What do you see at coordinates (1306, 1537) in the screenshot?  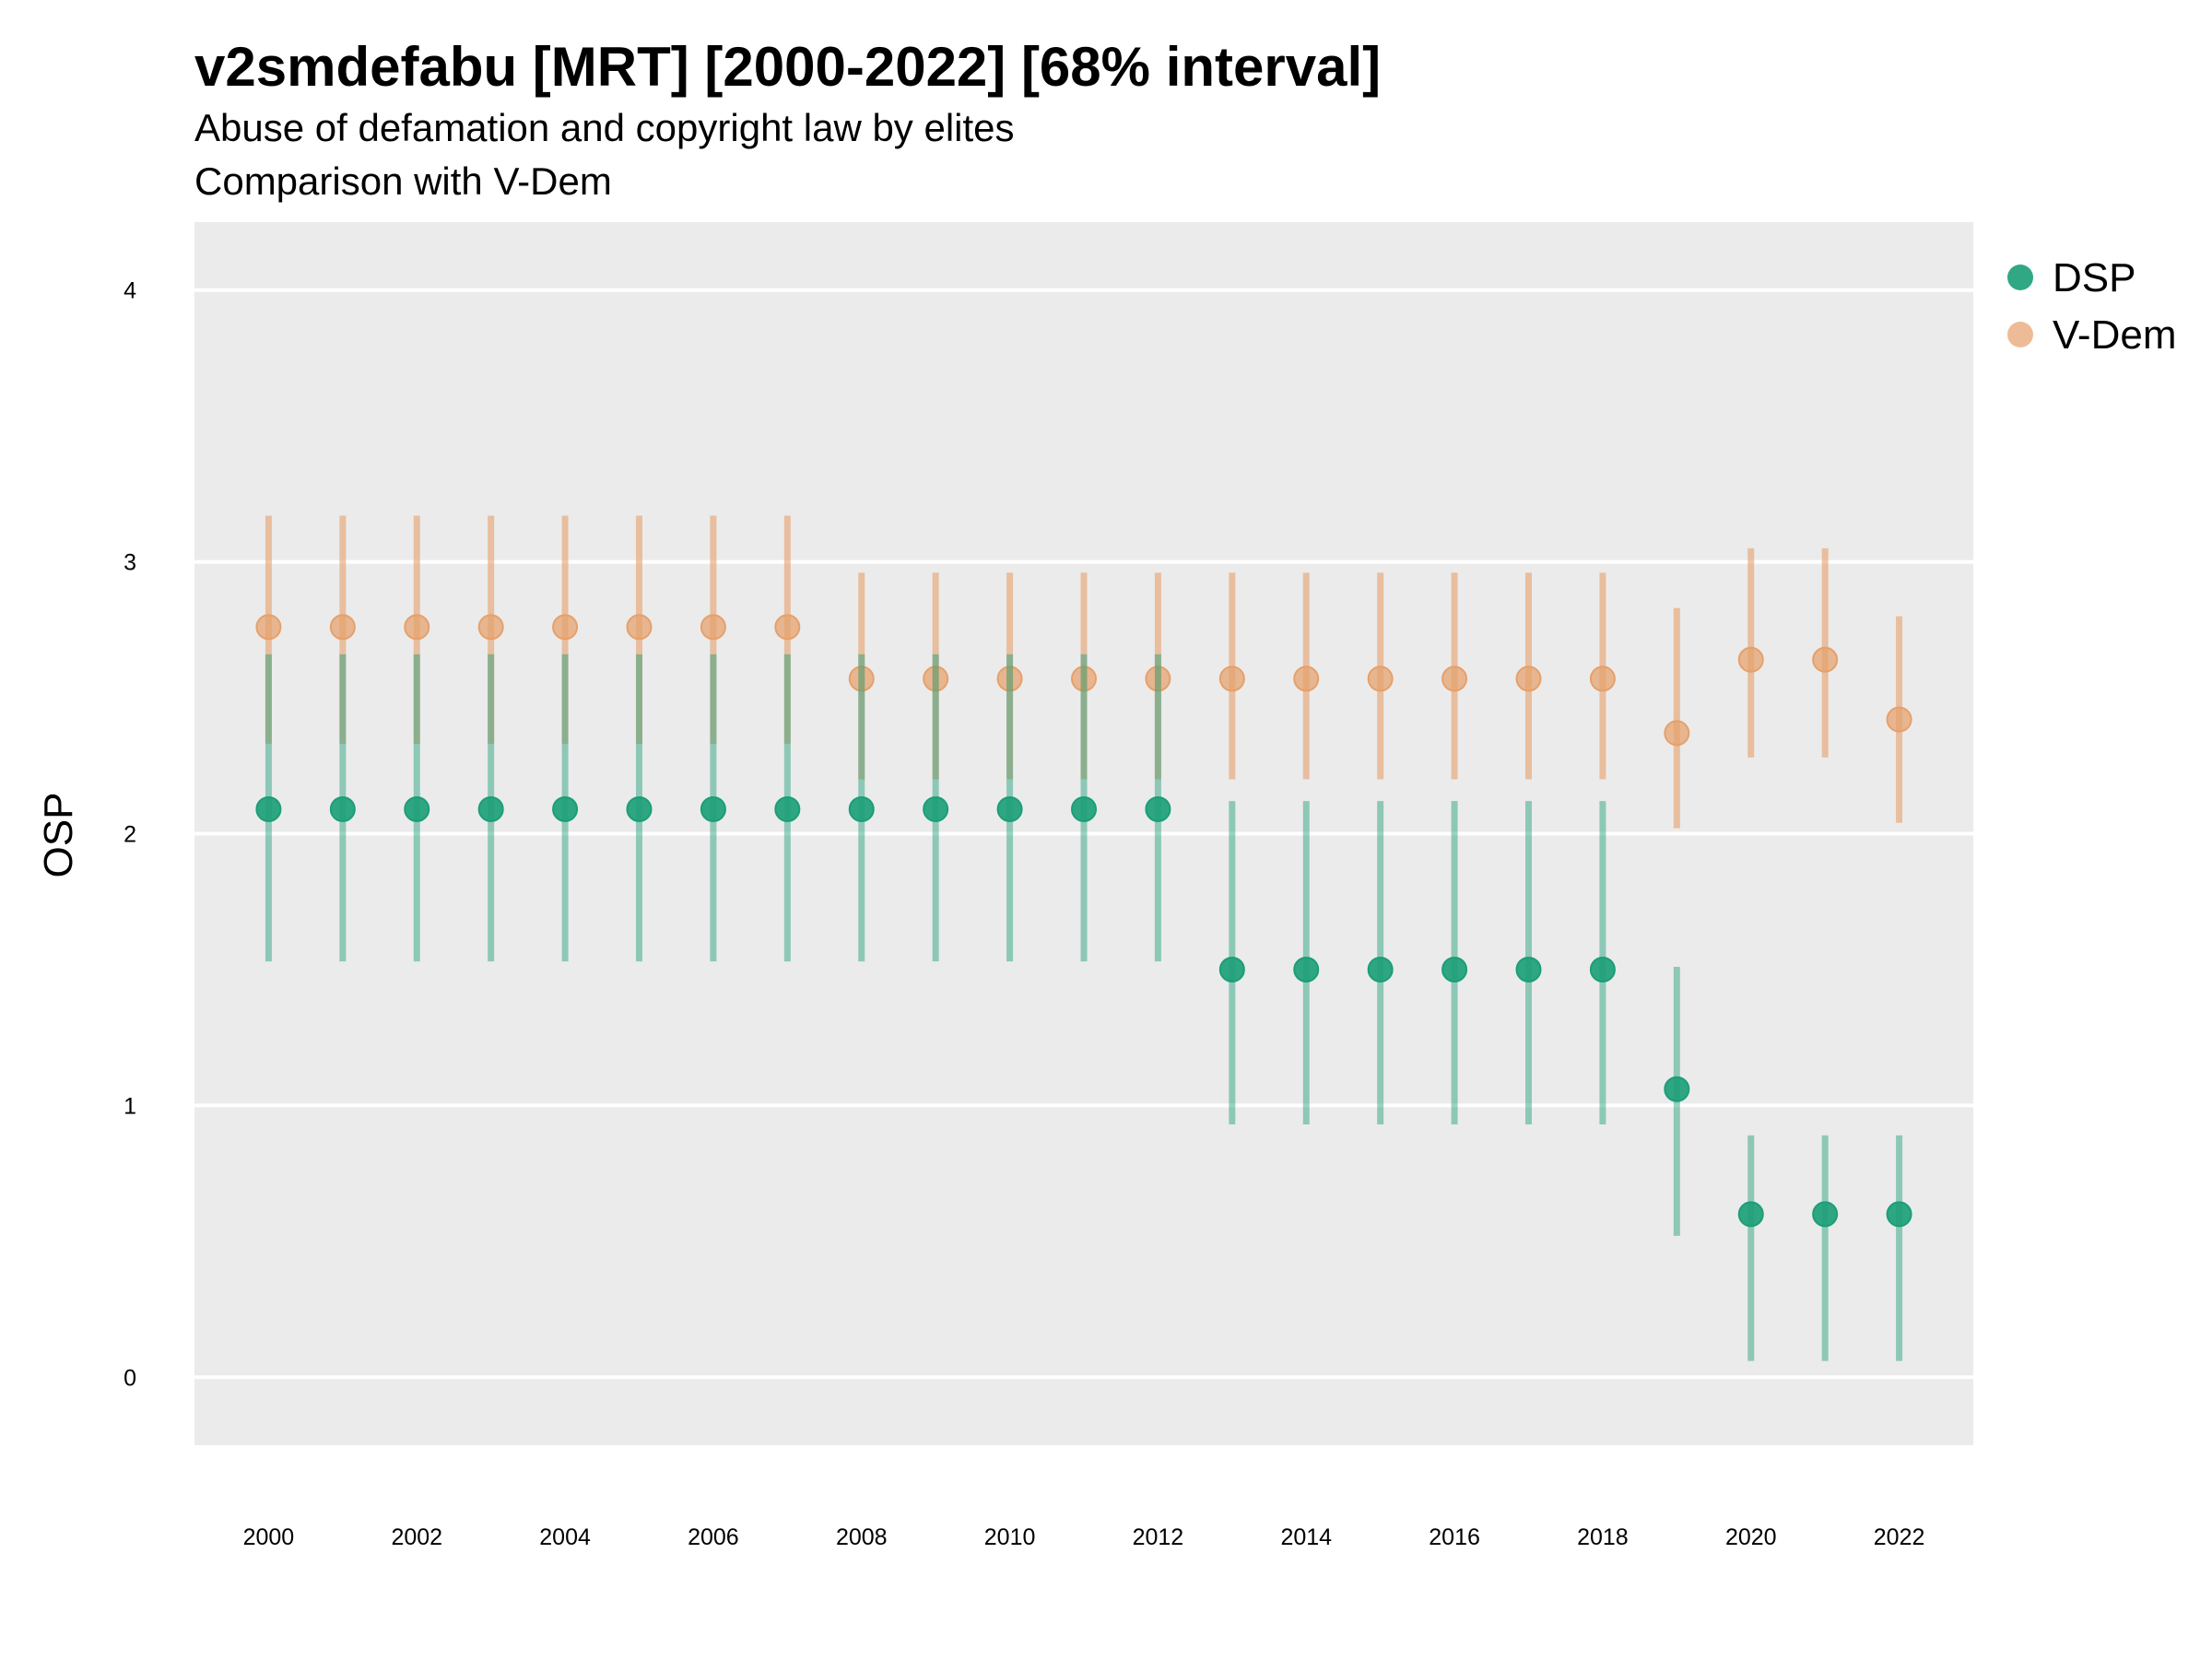 I see `x-tick-label: 2014` at bounding box center [1306, 1537].